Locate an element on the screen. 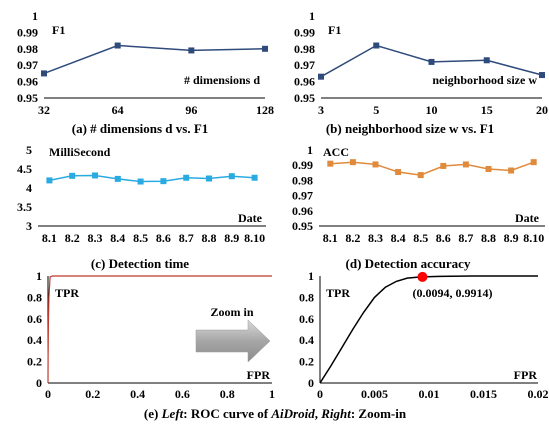 This screenshot has height=426, width=549. highlight-point is located at coordinates (422, 276).